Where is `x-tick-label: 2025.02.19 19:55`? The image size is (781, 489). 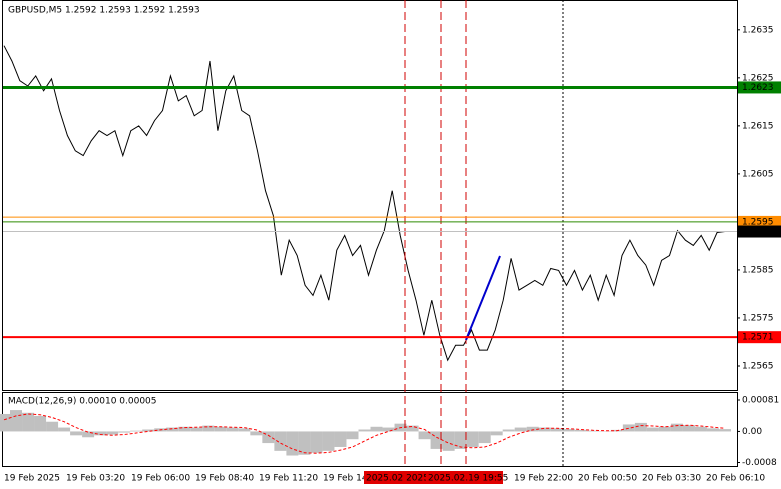
x-tick-label: 2025.02.19 19:55 is located at coordinates (468, 479).